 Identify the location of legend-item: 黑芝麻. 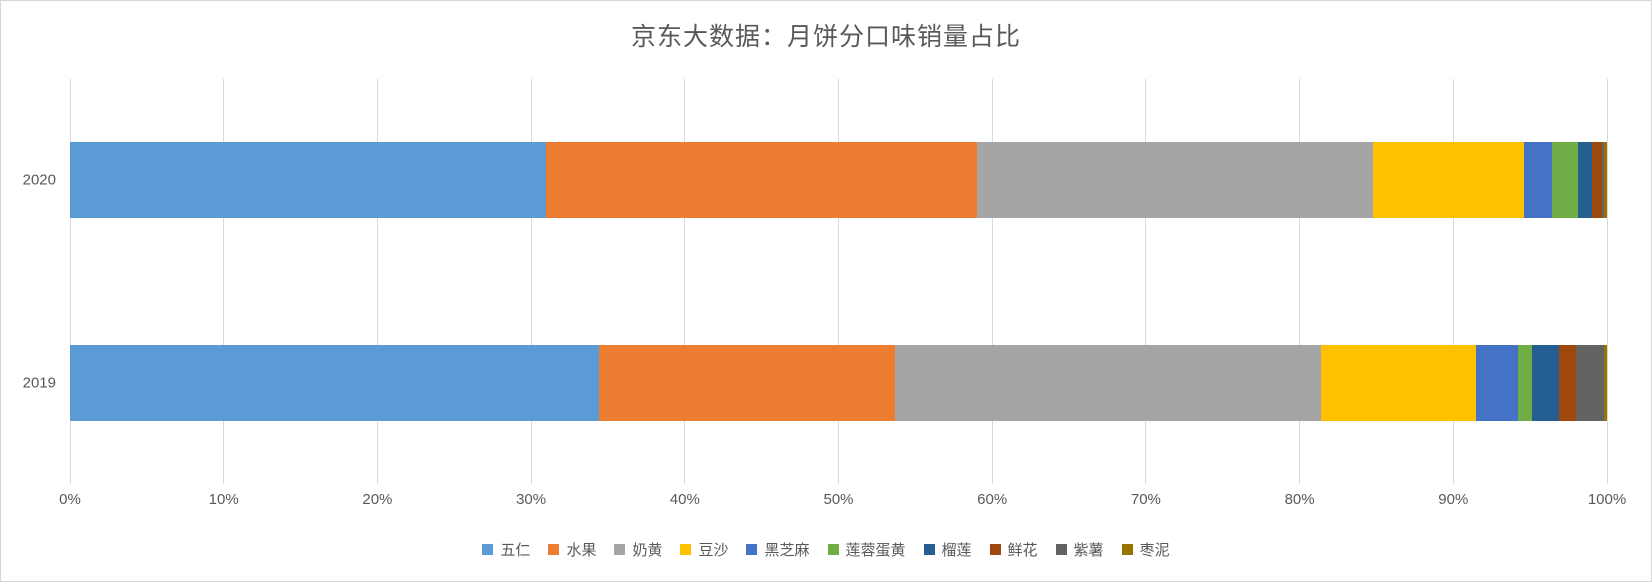
(778, 549).